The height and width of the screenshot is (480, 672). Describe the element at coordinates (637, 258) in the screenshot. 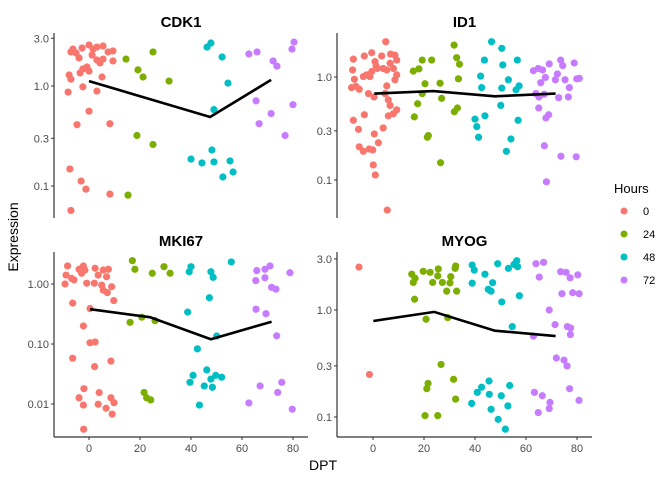

I see `legend-item-48: 48` at that location.